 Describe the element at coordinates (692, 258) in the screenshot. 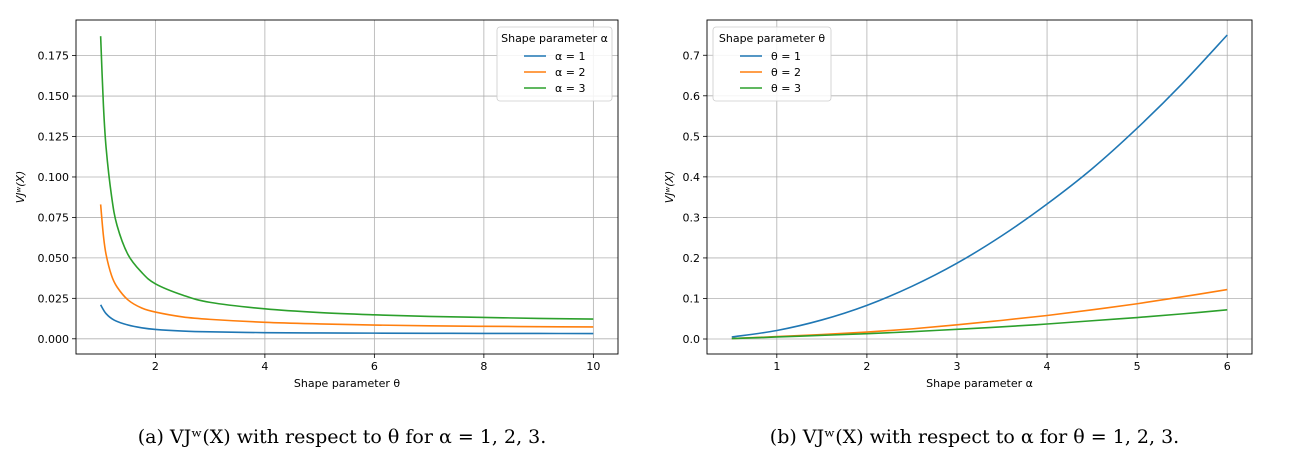

I see `y-tick-label: 0.2` at that location.